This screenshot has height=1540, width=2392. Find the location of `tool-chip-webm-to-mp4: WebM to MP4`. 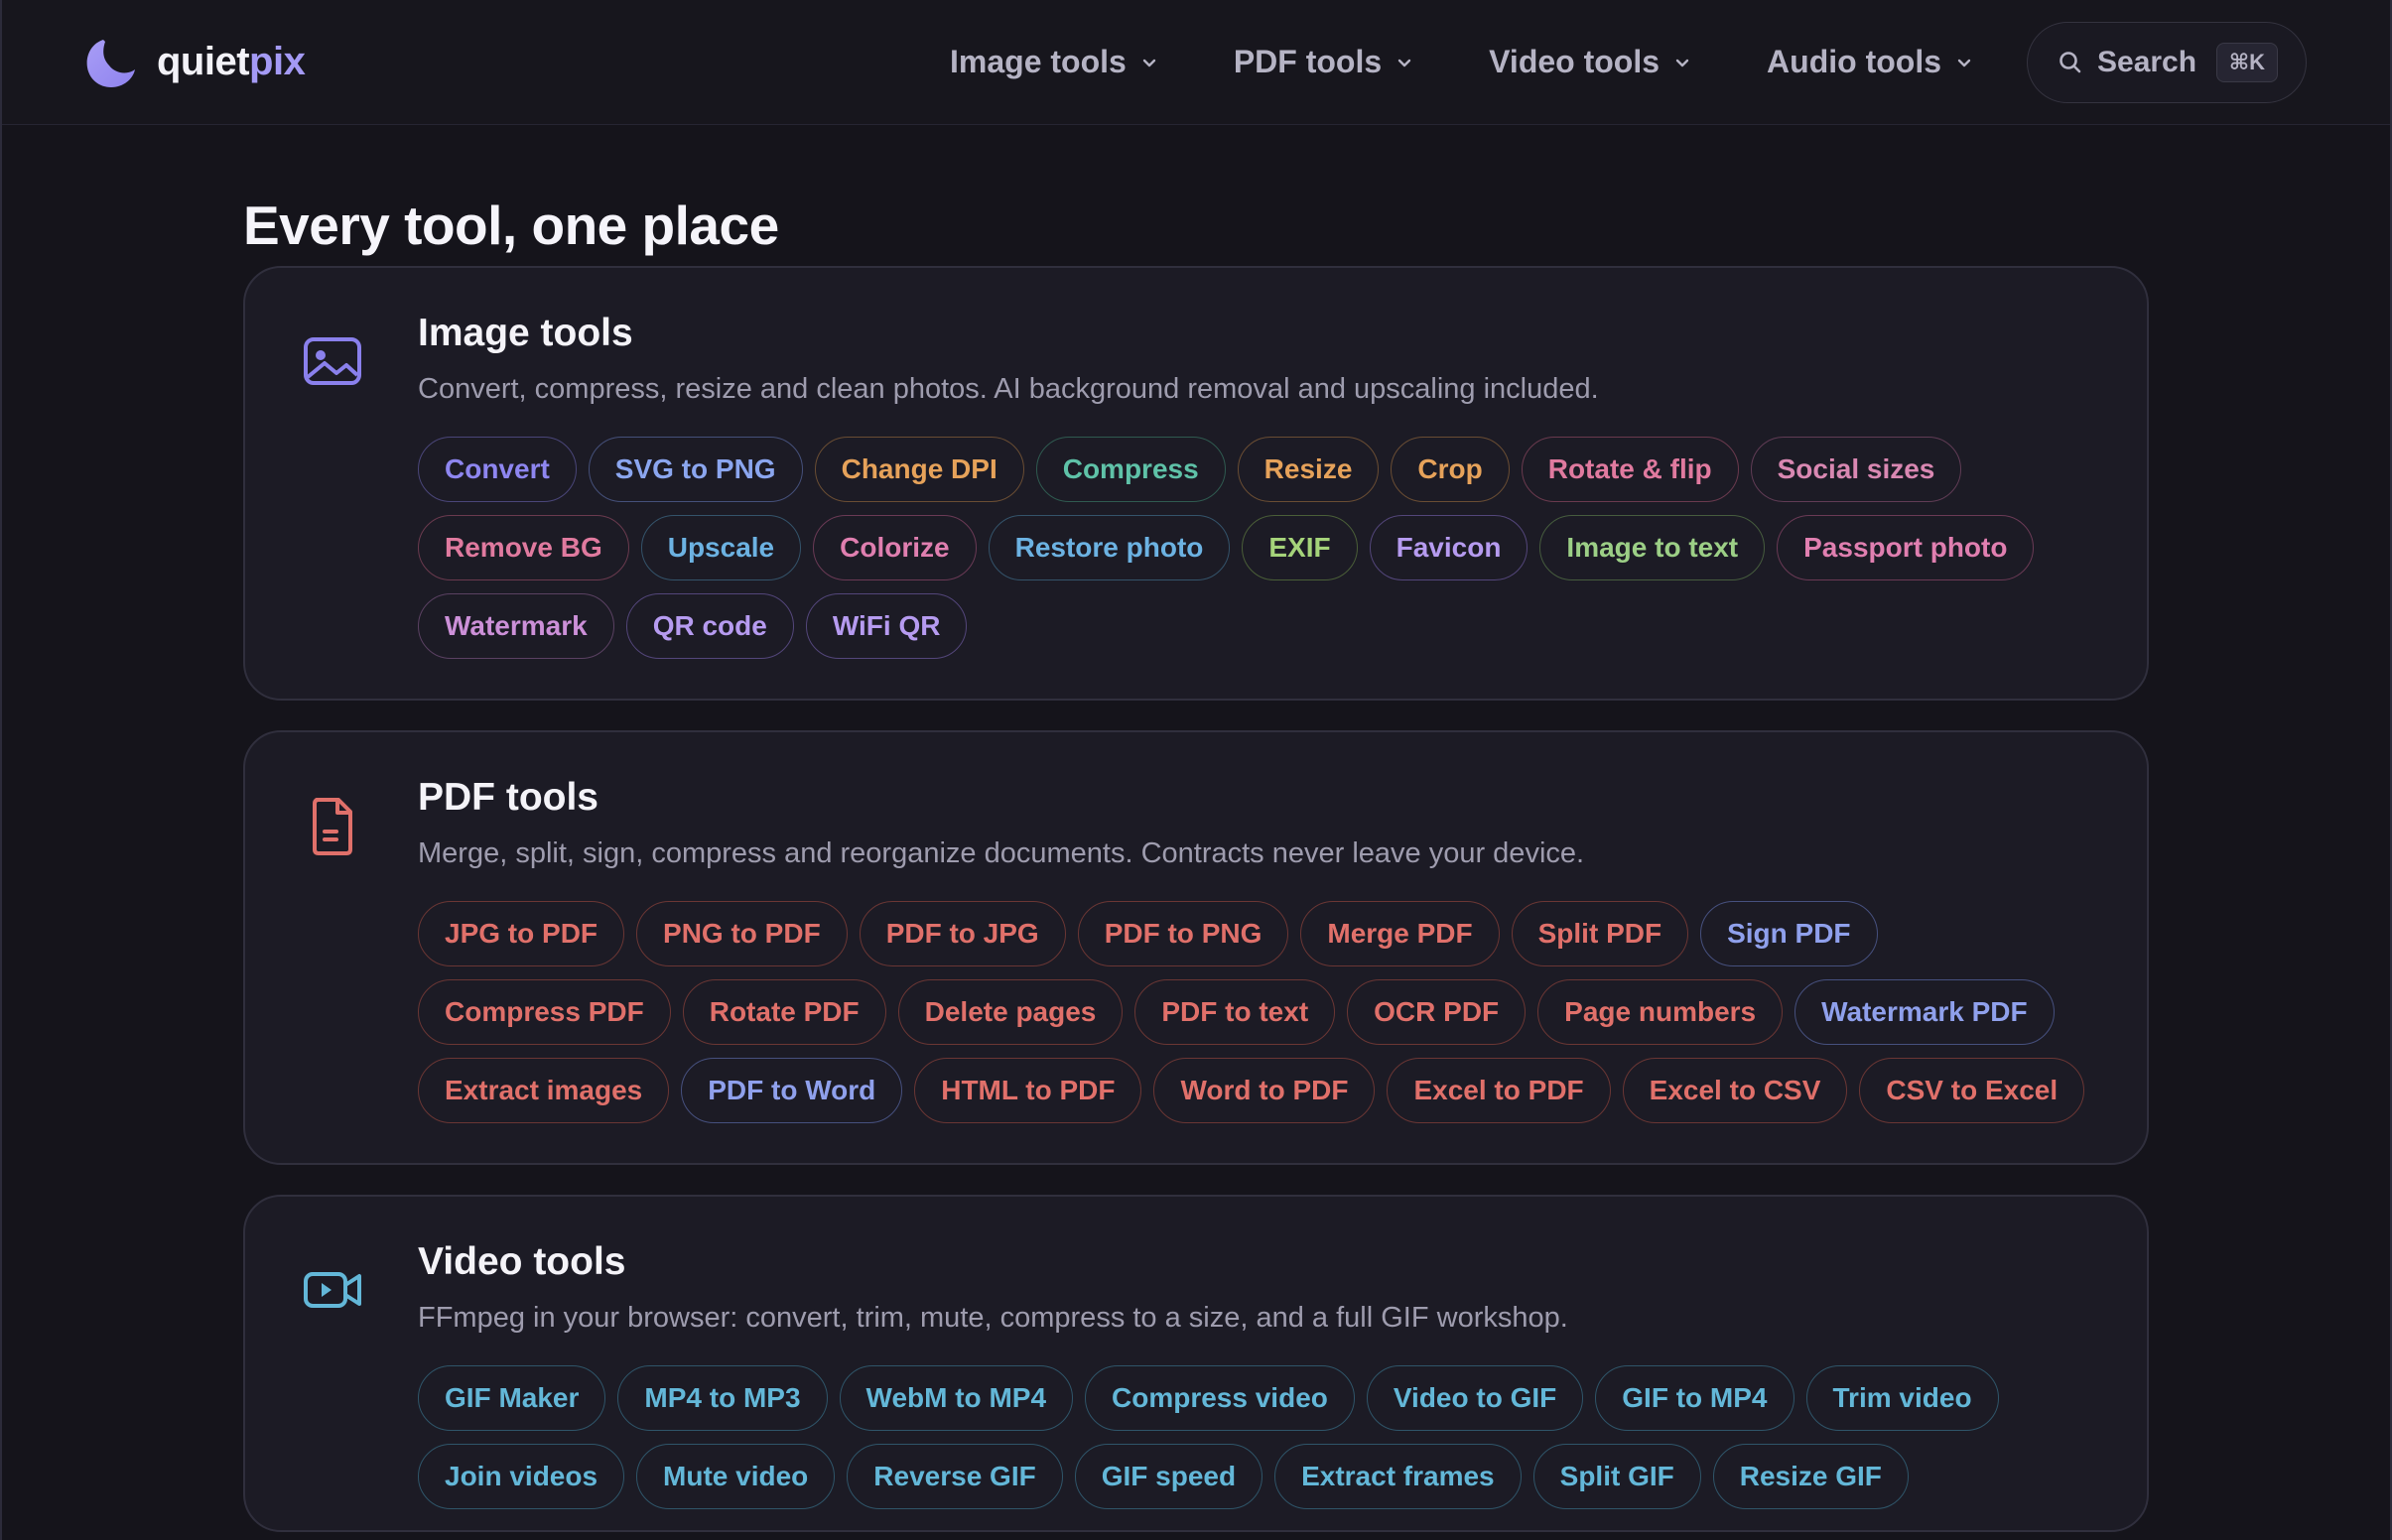

tool-chip-webm-to-mp4: WebM to MP4 is located at coordinates (957, 1398).